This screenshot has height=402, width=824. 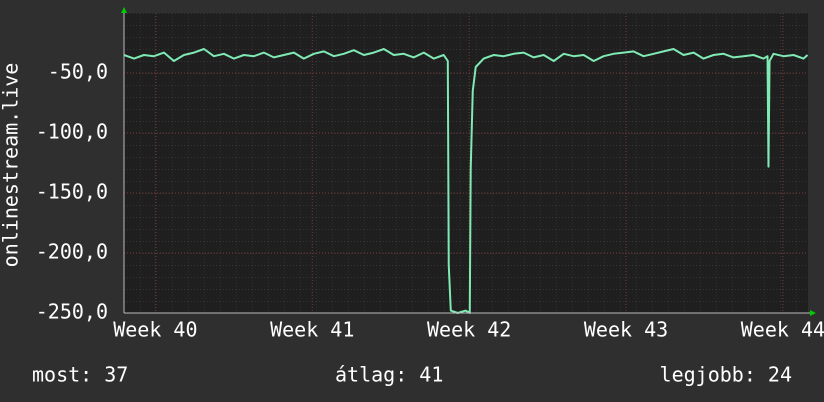 What do you see at coordinates (782, 330) in the screenshot?
I see `x-tick-label: Week 44` at bounding box center [782, 330].